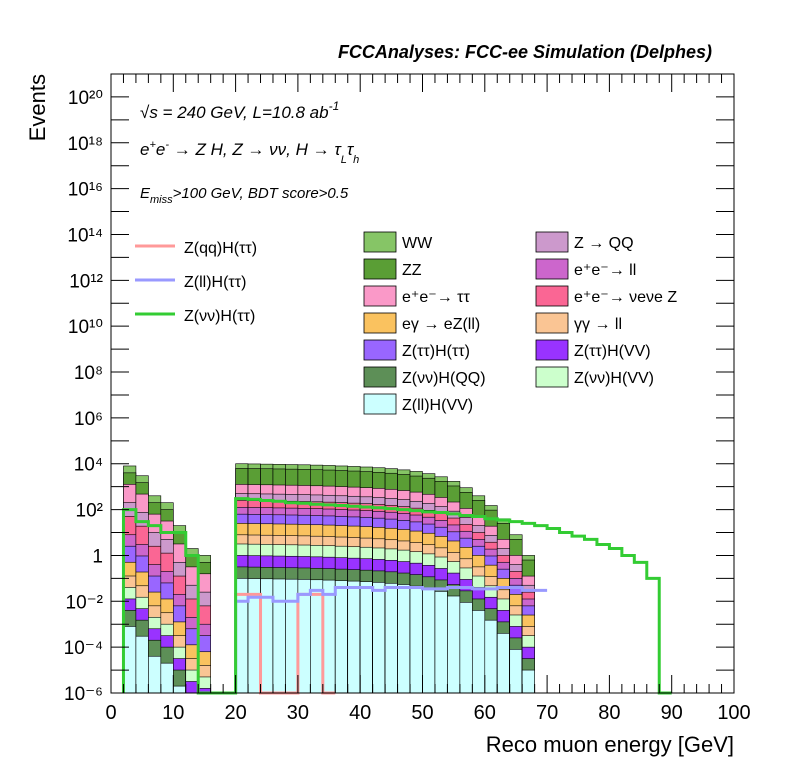 Image resolution: width=796 pixels, height=772 pixels. I want to click on y-axis-label: Events, so click(37, 107).